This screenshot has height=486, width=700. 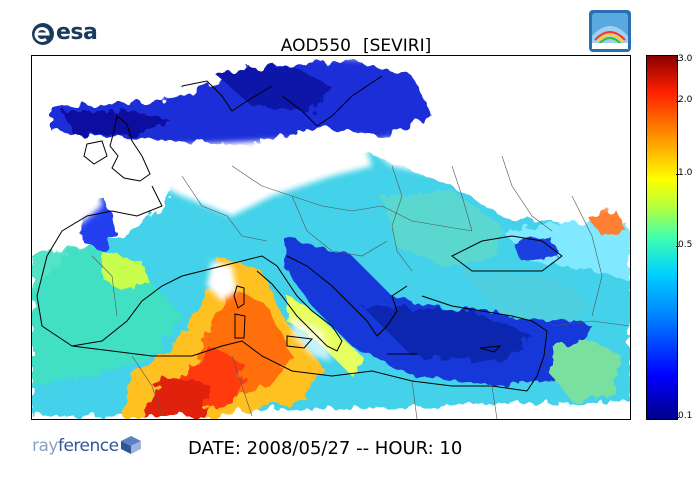 I want to click on esa-logo-text: esa, so click(x=77, y=32).